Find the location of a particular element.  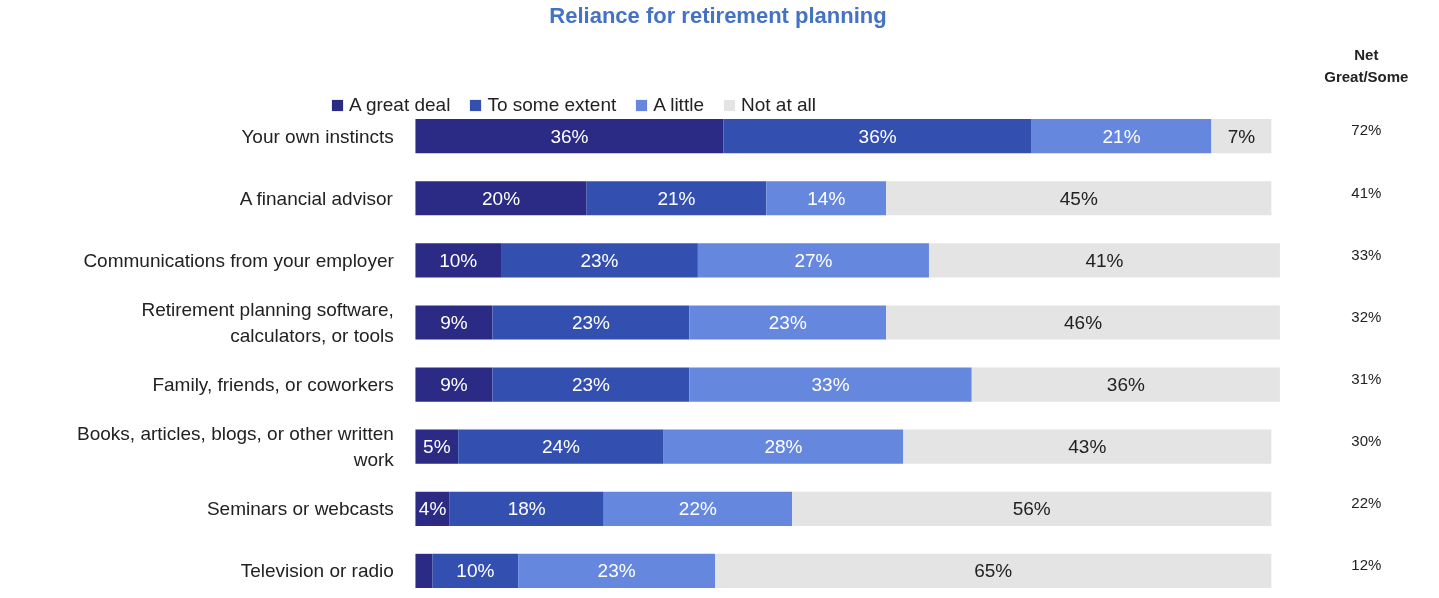

data-label: 22% is located at coordinates (698, 509).